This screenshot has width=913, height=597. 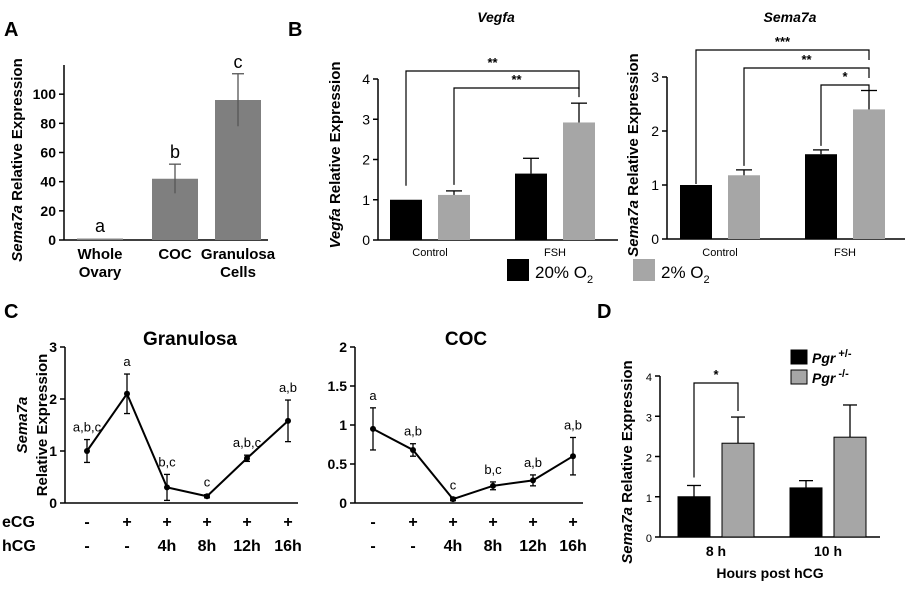 I want to click on legend-b-label: 2% O2, so click(x=685, y=274).